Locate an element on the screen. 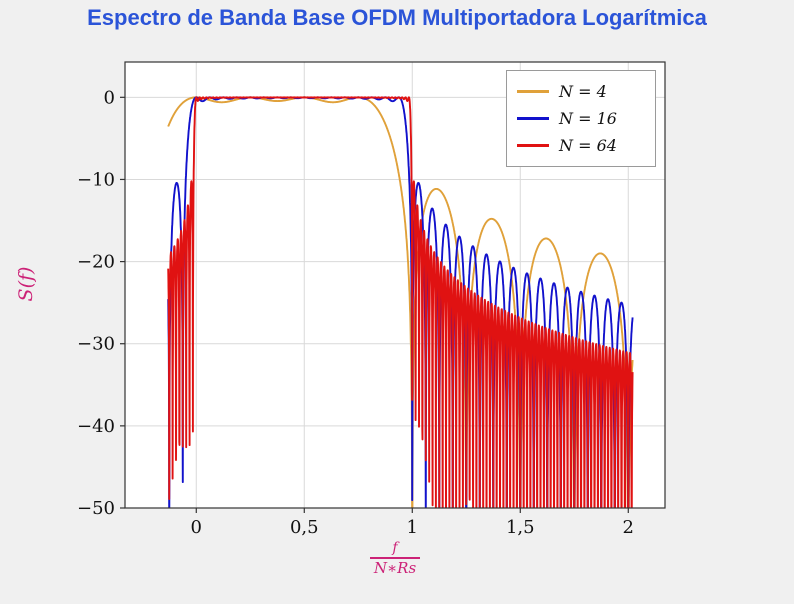 The height and width of the screenshot is (604, 794). x-tick-labels: 0 0,5 1 1,5 2 is located at coordinates (412, 527).